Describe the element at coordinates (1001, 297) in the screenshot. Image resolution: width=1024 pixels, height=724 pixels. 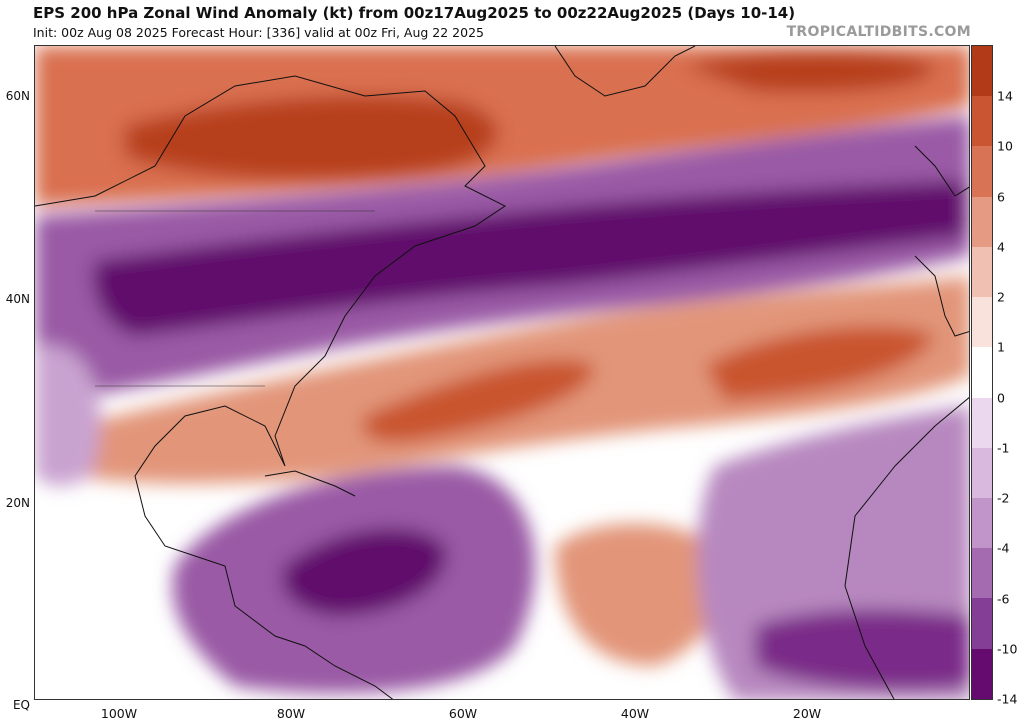
I see `colorbar-label: 2` at that location.